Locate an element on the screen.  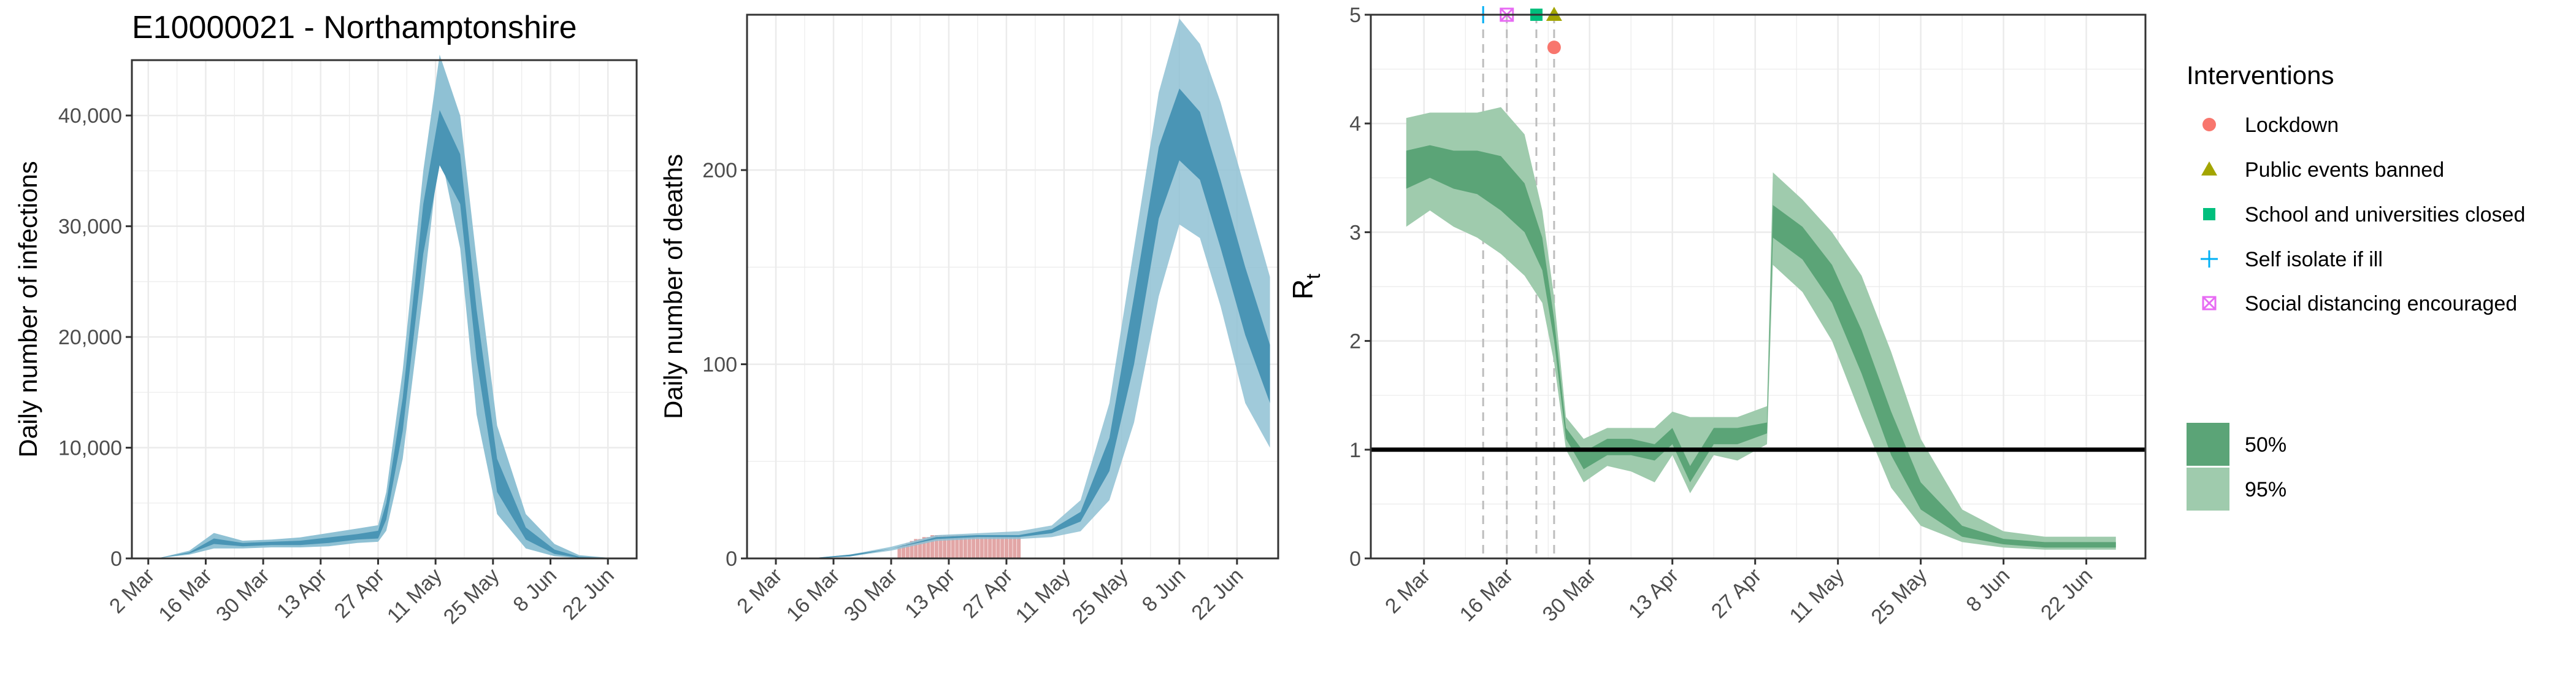
y-tick-label: 30,000 is located at coordinates (90, 227).